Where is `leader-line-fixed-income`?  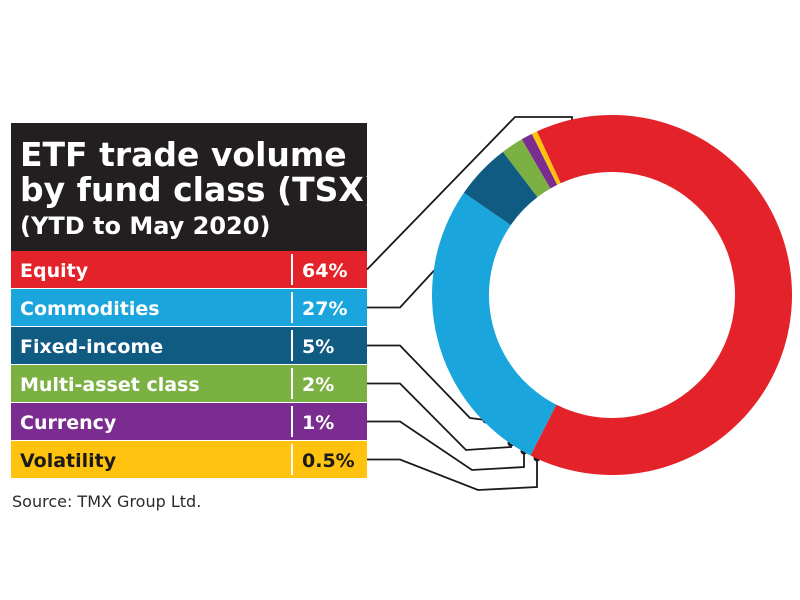 leader-line-fixed-income is located at coordinates (427, 382).